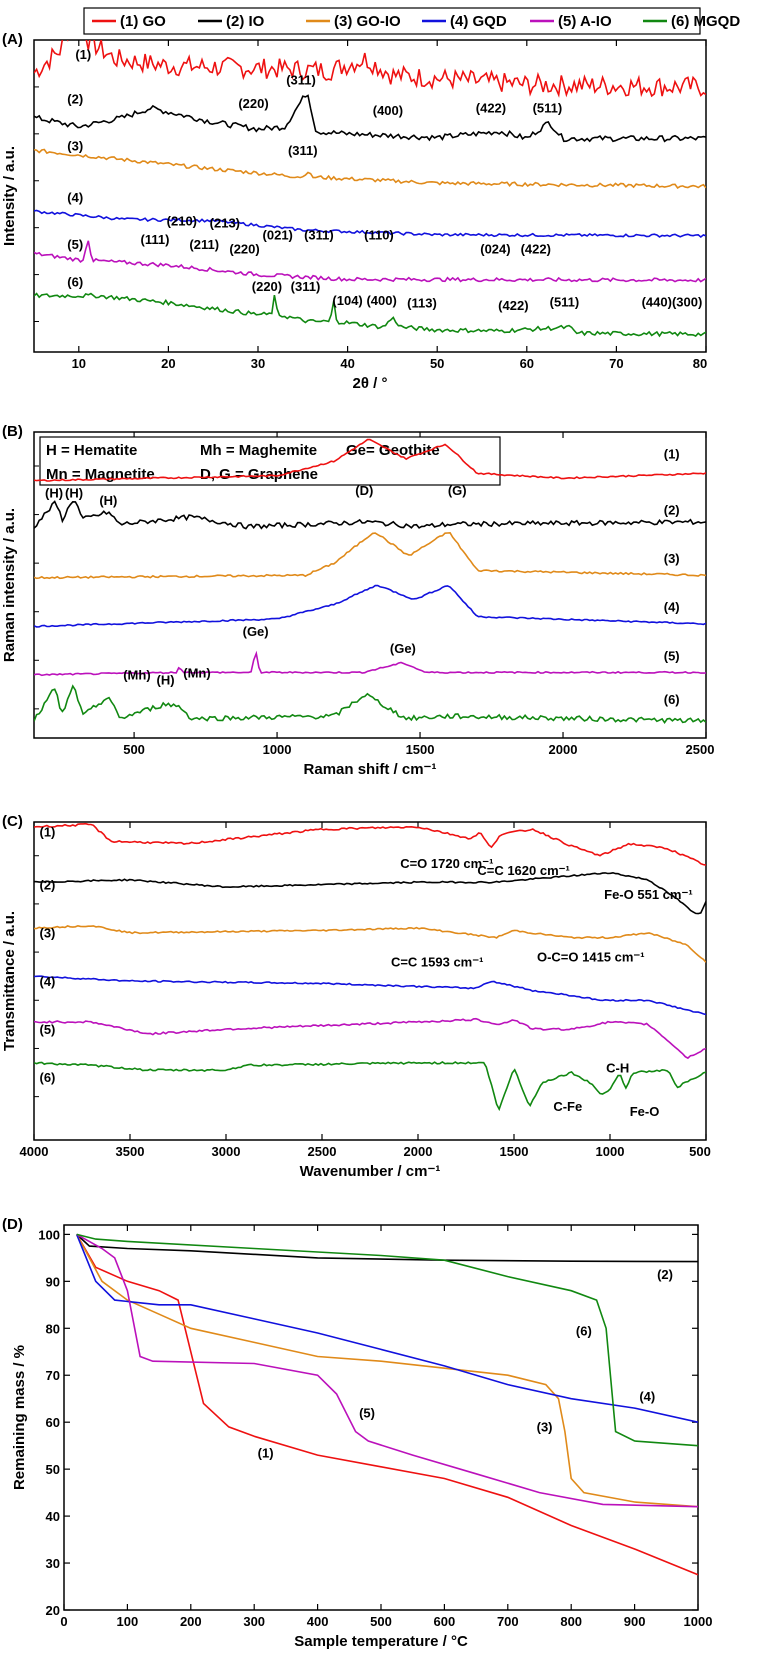 This screenshot has width=768, height=1662. Describe the element at coordinates (12, 1224) in the screenshot. I see `panel-label: (D)` at that location.